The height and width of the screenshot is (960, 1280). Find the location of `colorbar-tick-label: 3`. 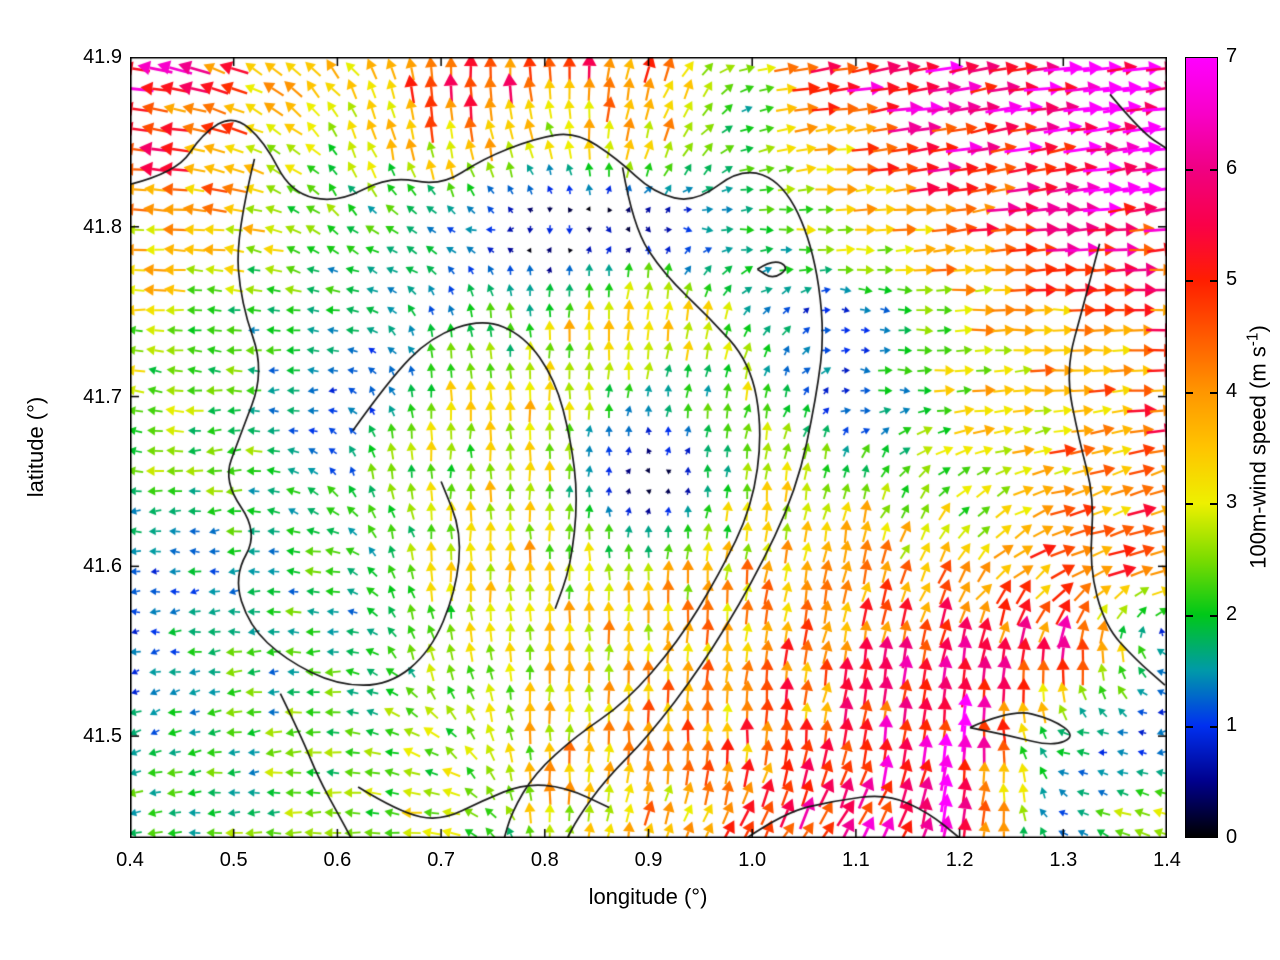

colorbar-tick-label: 3 is located at coordinates (1232, 502).